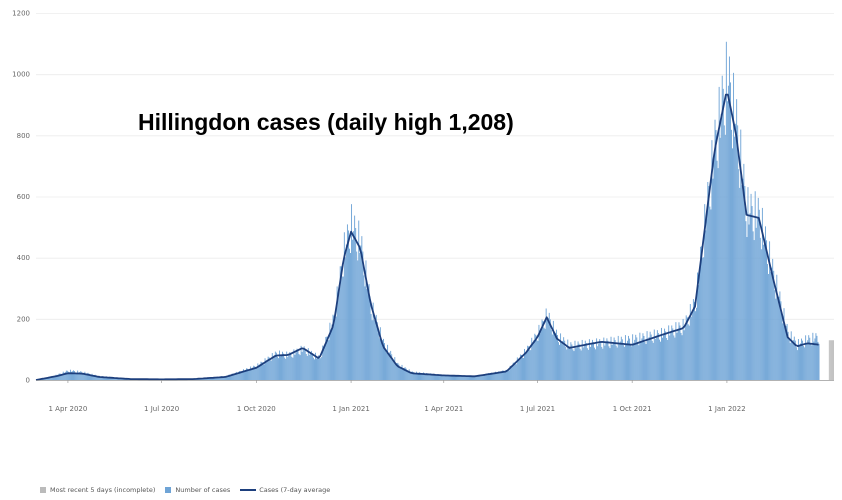 The width and height of the screenshot is (842, 500). What do you see at coordinates (829, 360) in the screenshot?
I see `incomplete-bar` at bounding box center [829, 360].